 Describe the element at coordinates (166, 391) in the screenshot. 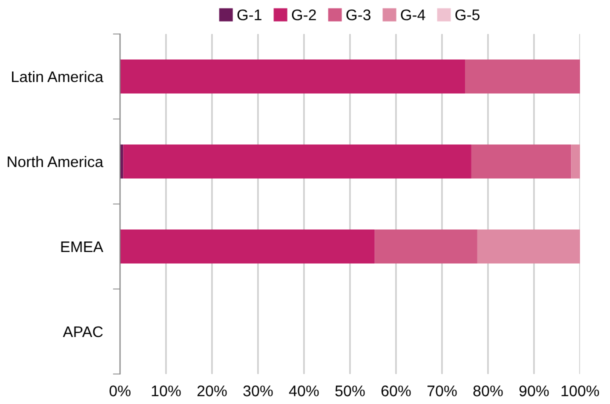

I see `x-tick-label: 10%` at that location.